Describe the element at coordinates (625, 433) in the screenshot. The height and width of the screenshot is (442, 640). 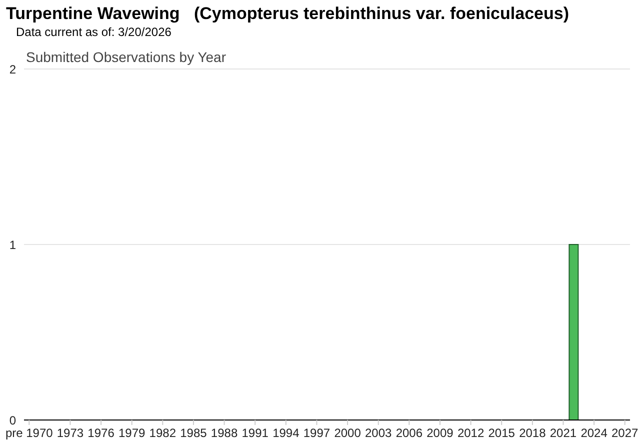
I see `x-tick-label: 2027` at that location.